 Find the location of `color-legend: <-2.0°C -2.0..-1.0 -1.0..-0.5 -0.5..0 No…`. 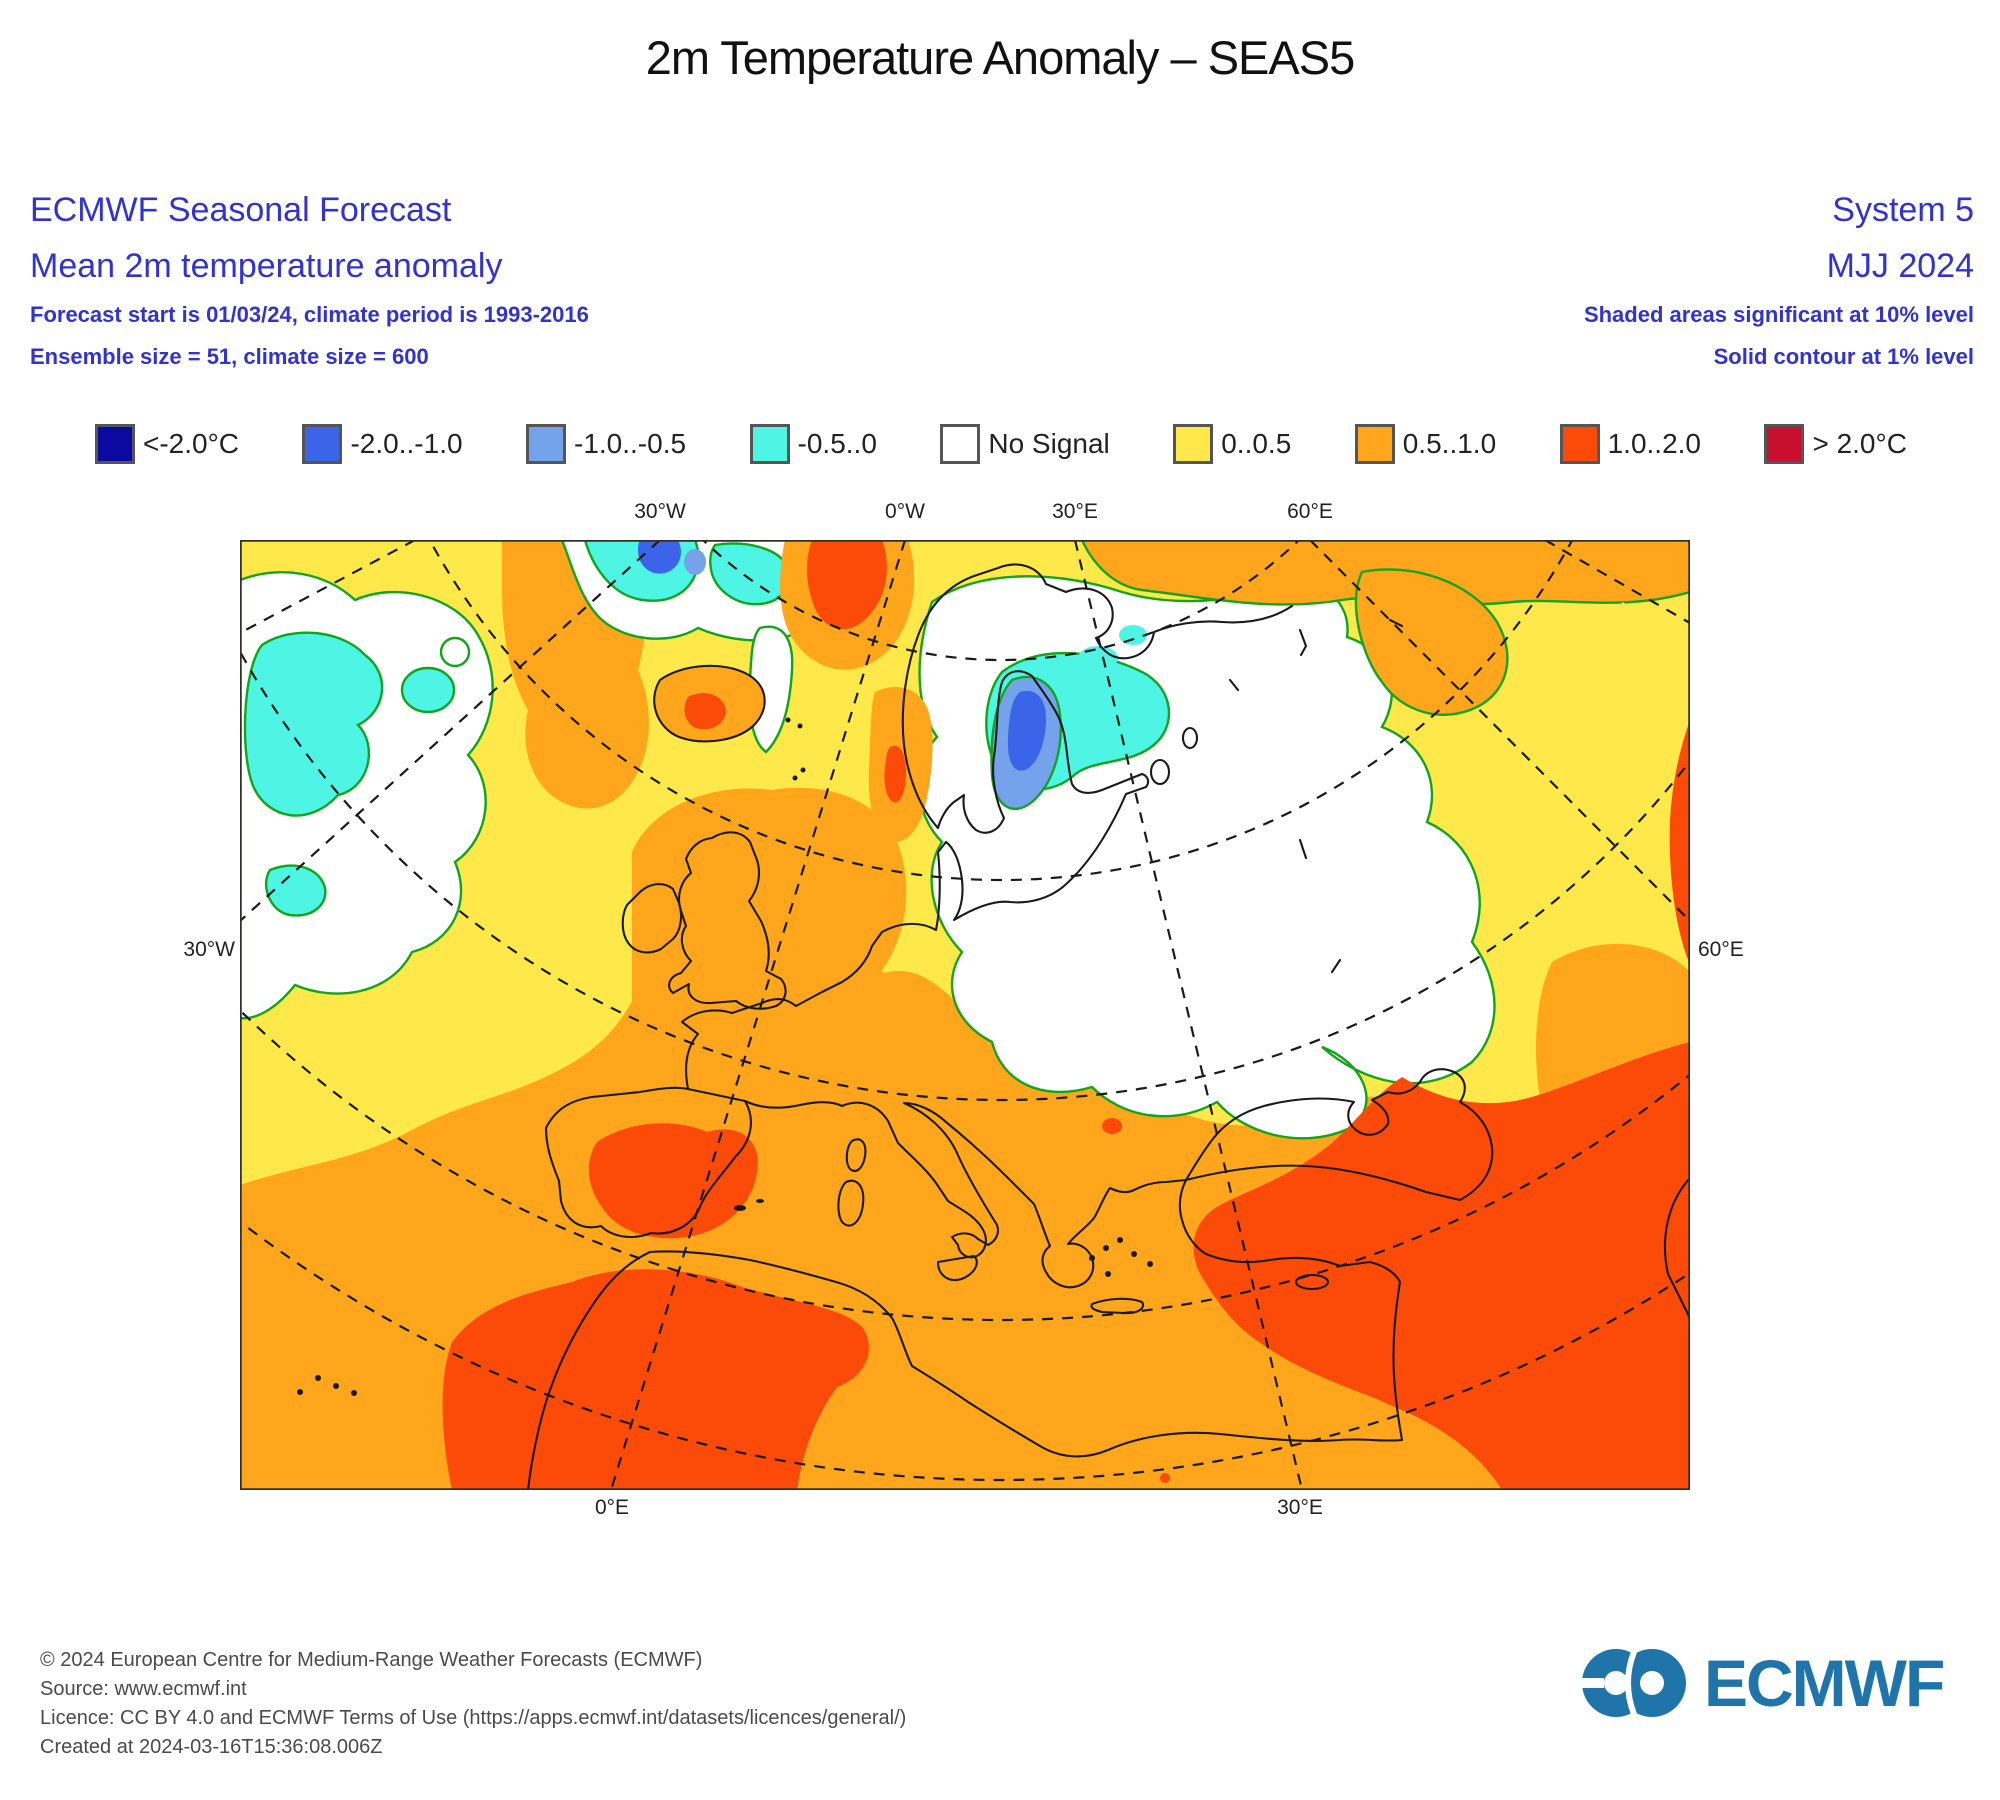

color-legend: <-2.0°C -2.0..-1.0 -1.0..-0.5 -0.5..0 No… is located at coordinates (1001, 444).